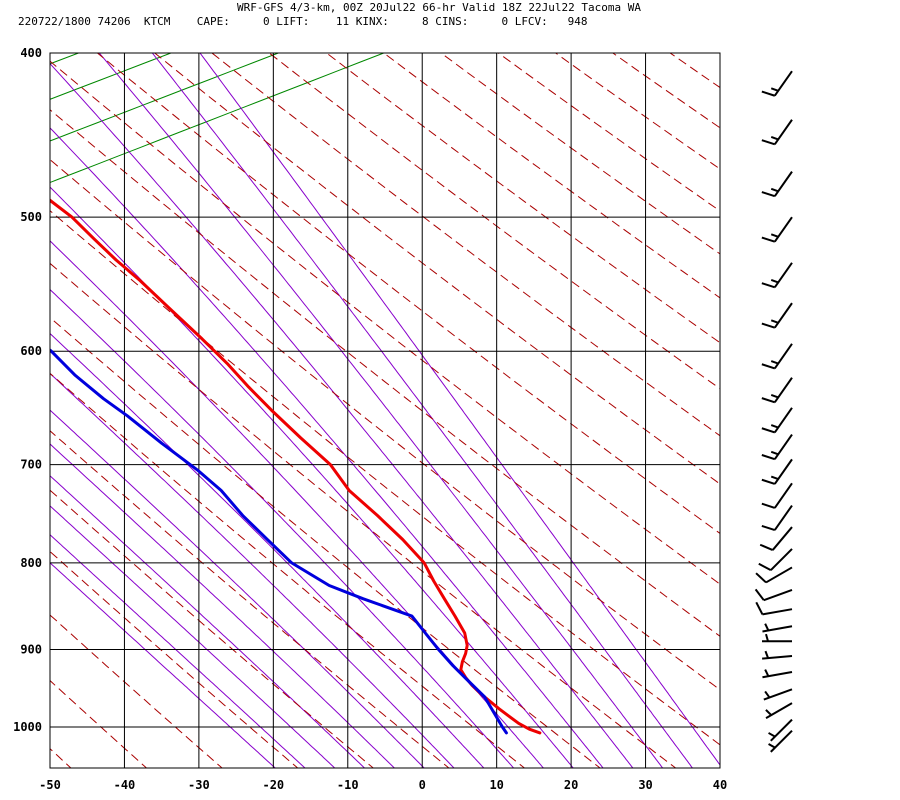  I want to click on wind-barbs, so click(773, 411).